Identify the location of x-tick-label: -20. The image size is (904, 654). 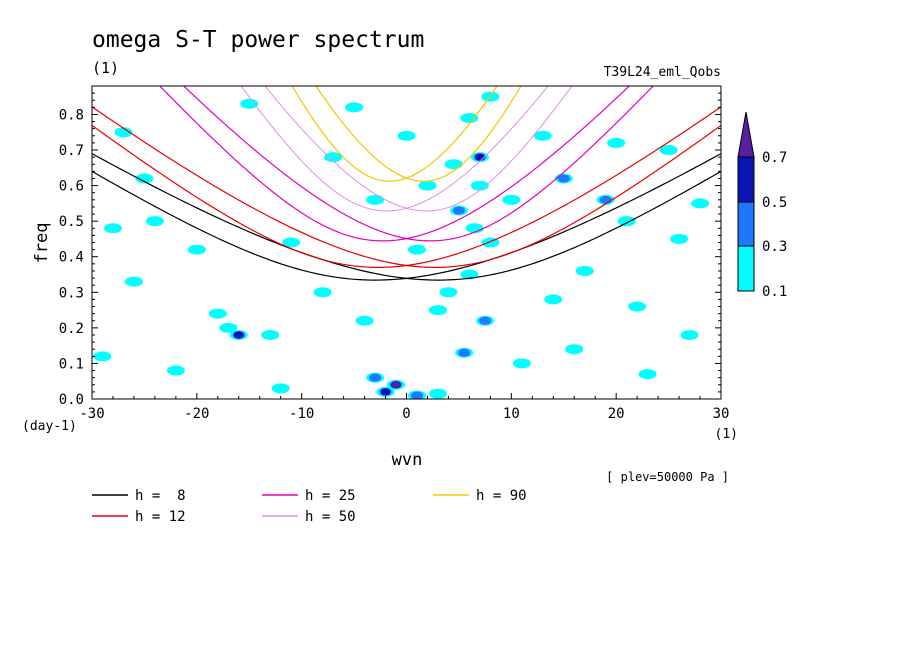
(196, 414).